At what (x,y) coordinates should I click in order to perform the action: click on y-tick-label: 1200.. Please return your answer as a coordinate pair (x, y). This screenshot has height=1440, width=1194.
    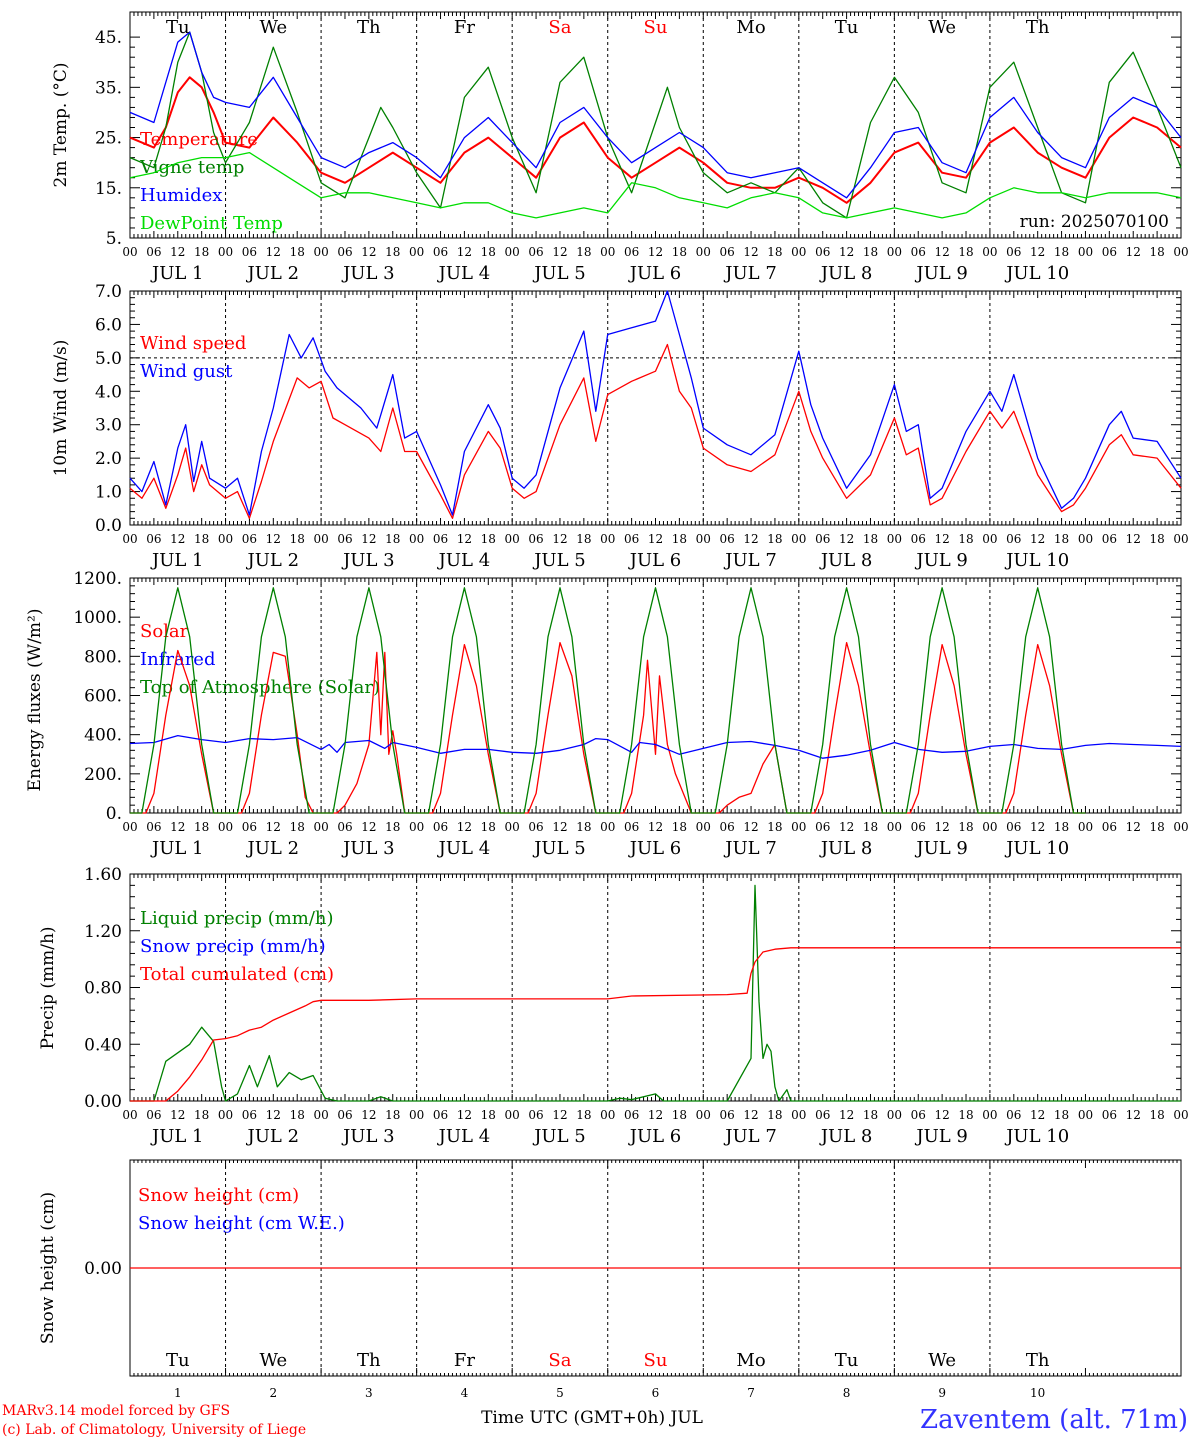
    Looking at the image, I should click on (97, 579).